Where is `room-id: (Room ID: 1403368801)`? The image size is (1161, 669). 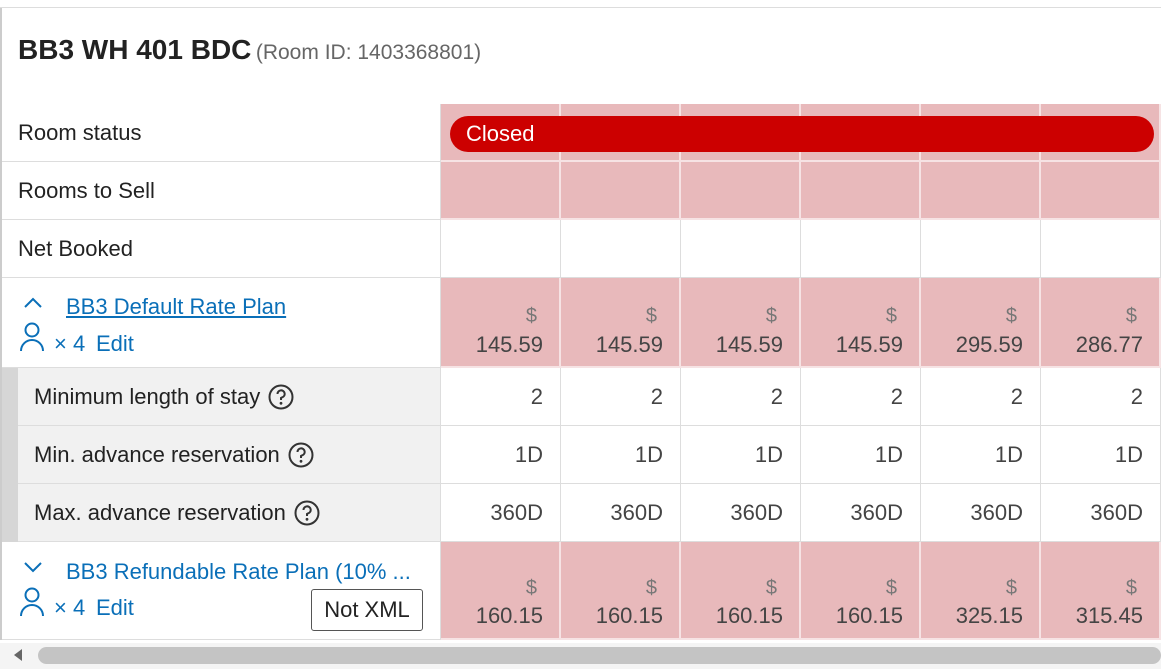 room-id: (Room ID: 1403368801) is located at coordinates (368, 52).